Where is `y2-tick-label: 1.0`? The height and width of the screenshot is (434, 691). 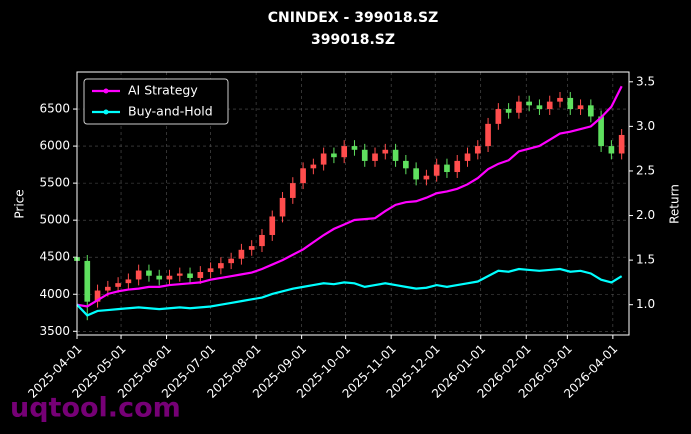
y2-tick-label: 1.0 is located at coordinates (645, 304).